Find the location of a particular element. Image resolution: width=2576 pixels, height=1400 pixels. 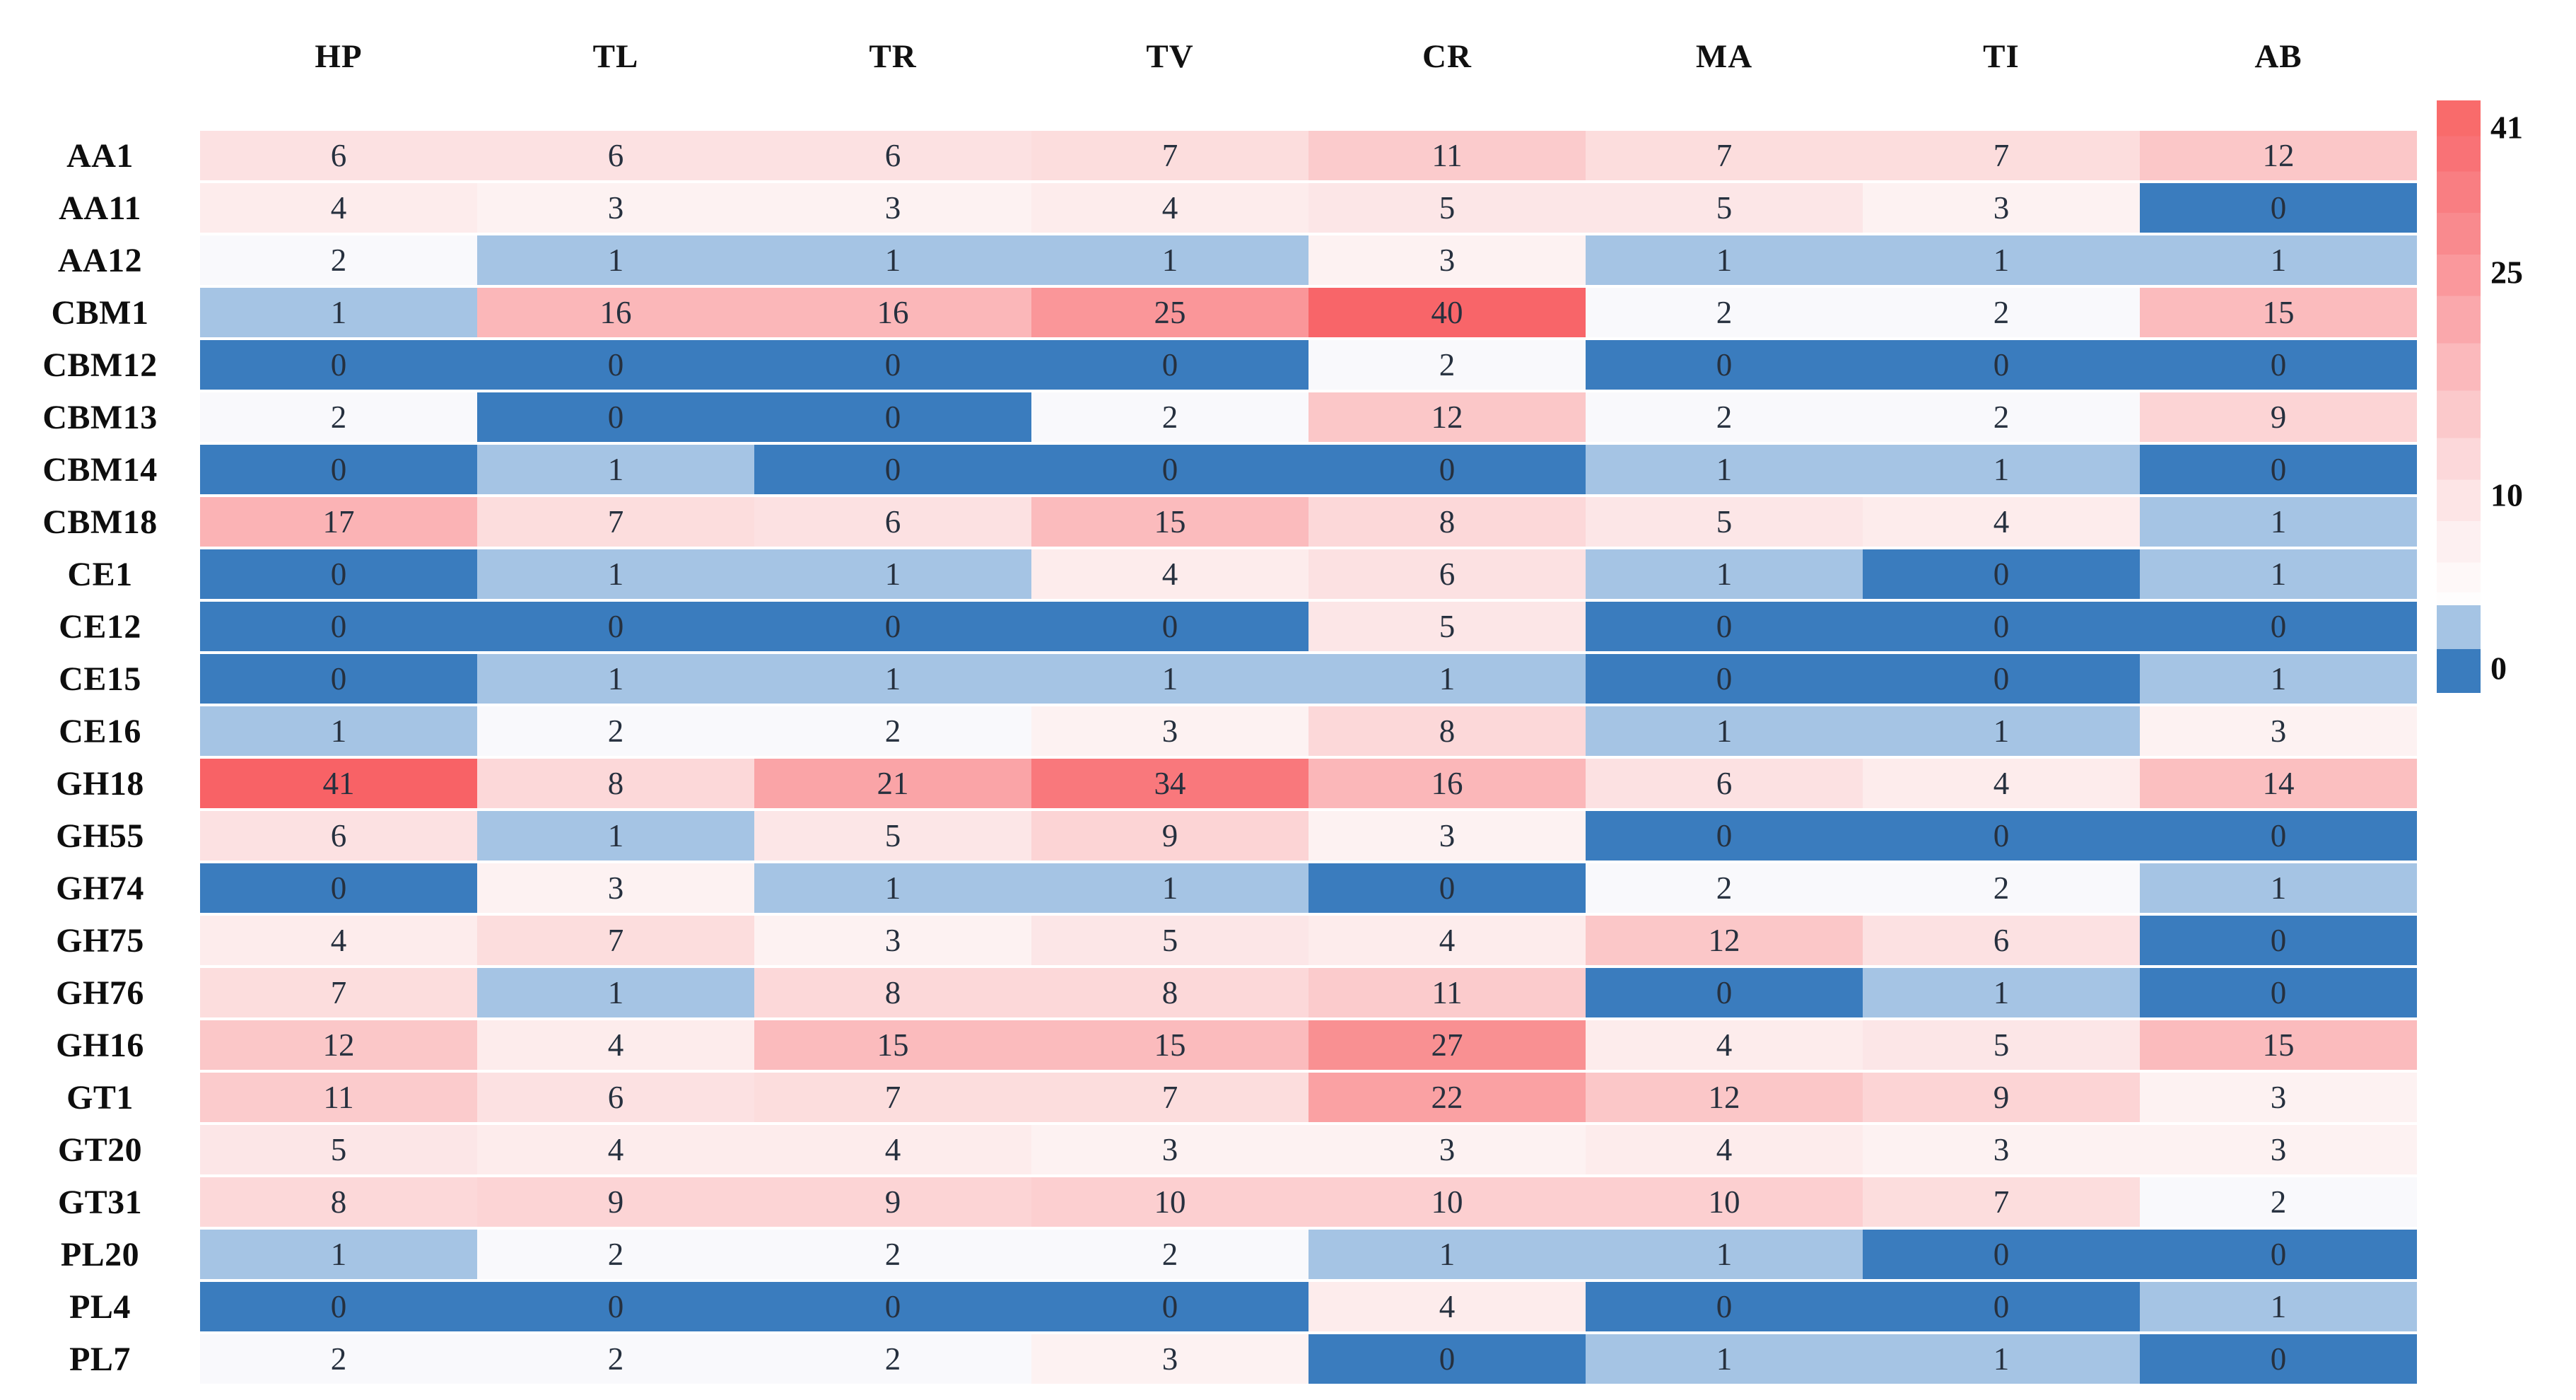

heatmap-row-pl4: PL4 0 0 0 0 4 0 0 1 is located at coordinates (1208, 1308).